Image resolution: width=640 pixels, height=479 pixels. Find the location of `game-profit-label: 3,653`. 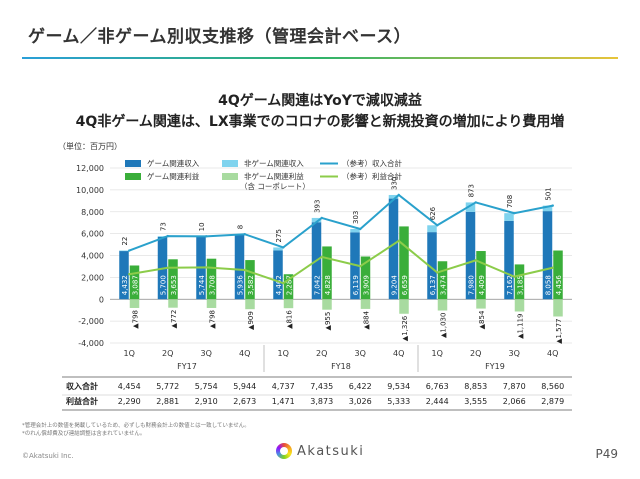

game-profit-label: 3,653 is located at coordinates (174, 285).